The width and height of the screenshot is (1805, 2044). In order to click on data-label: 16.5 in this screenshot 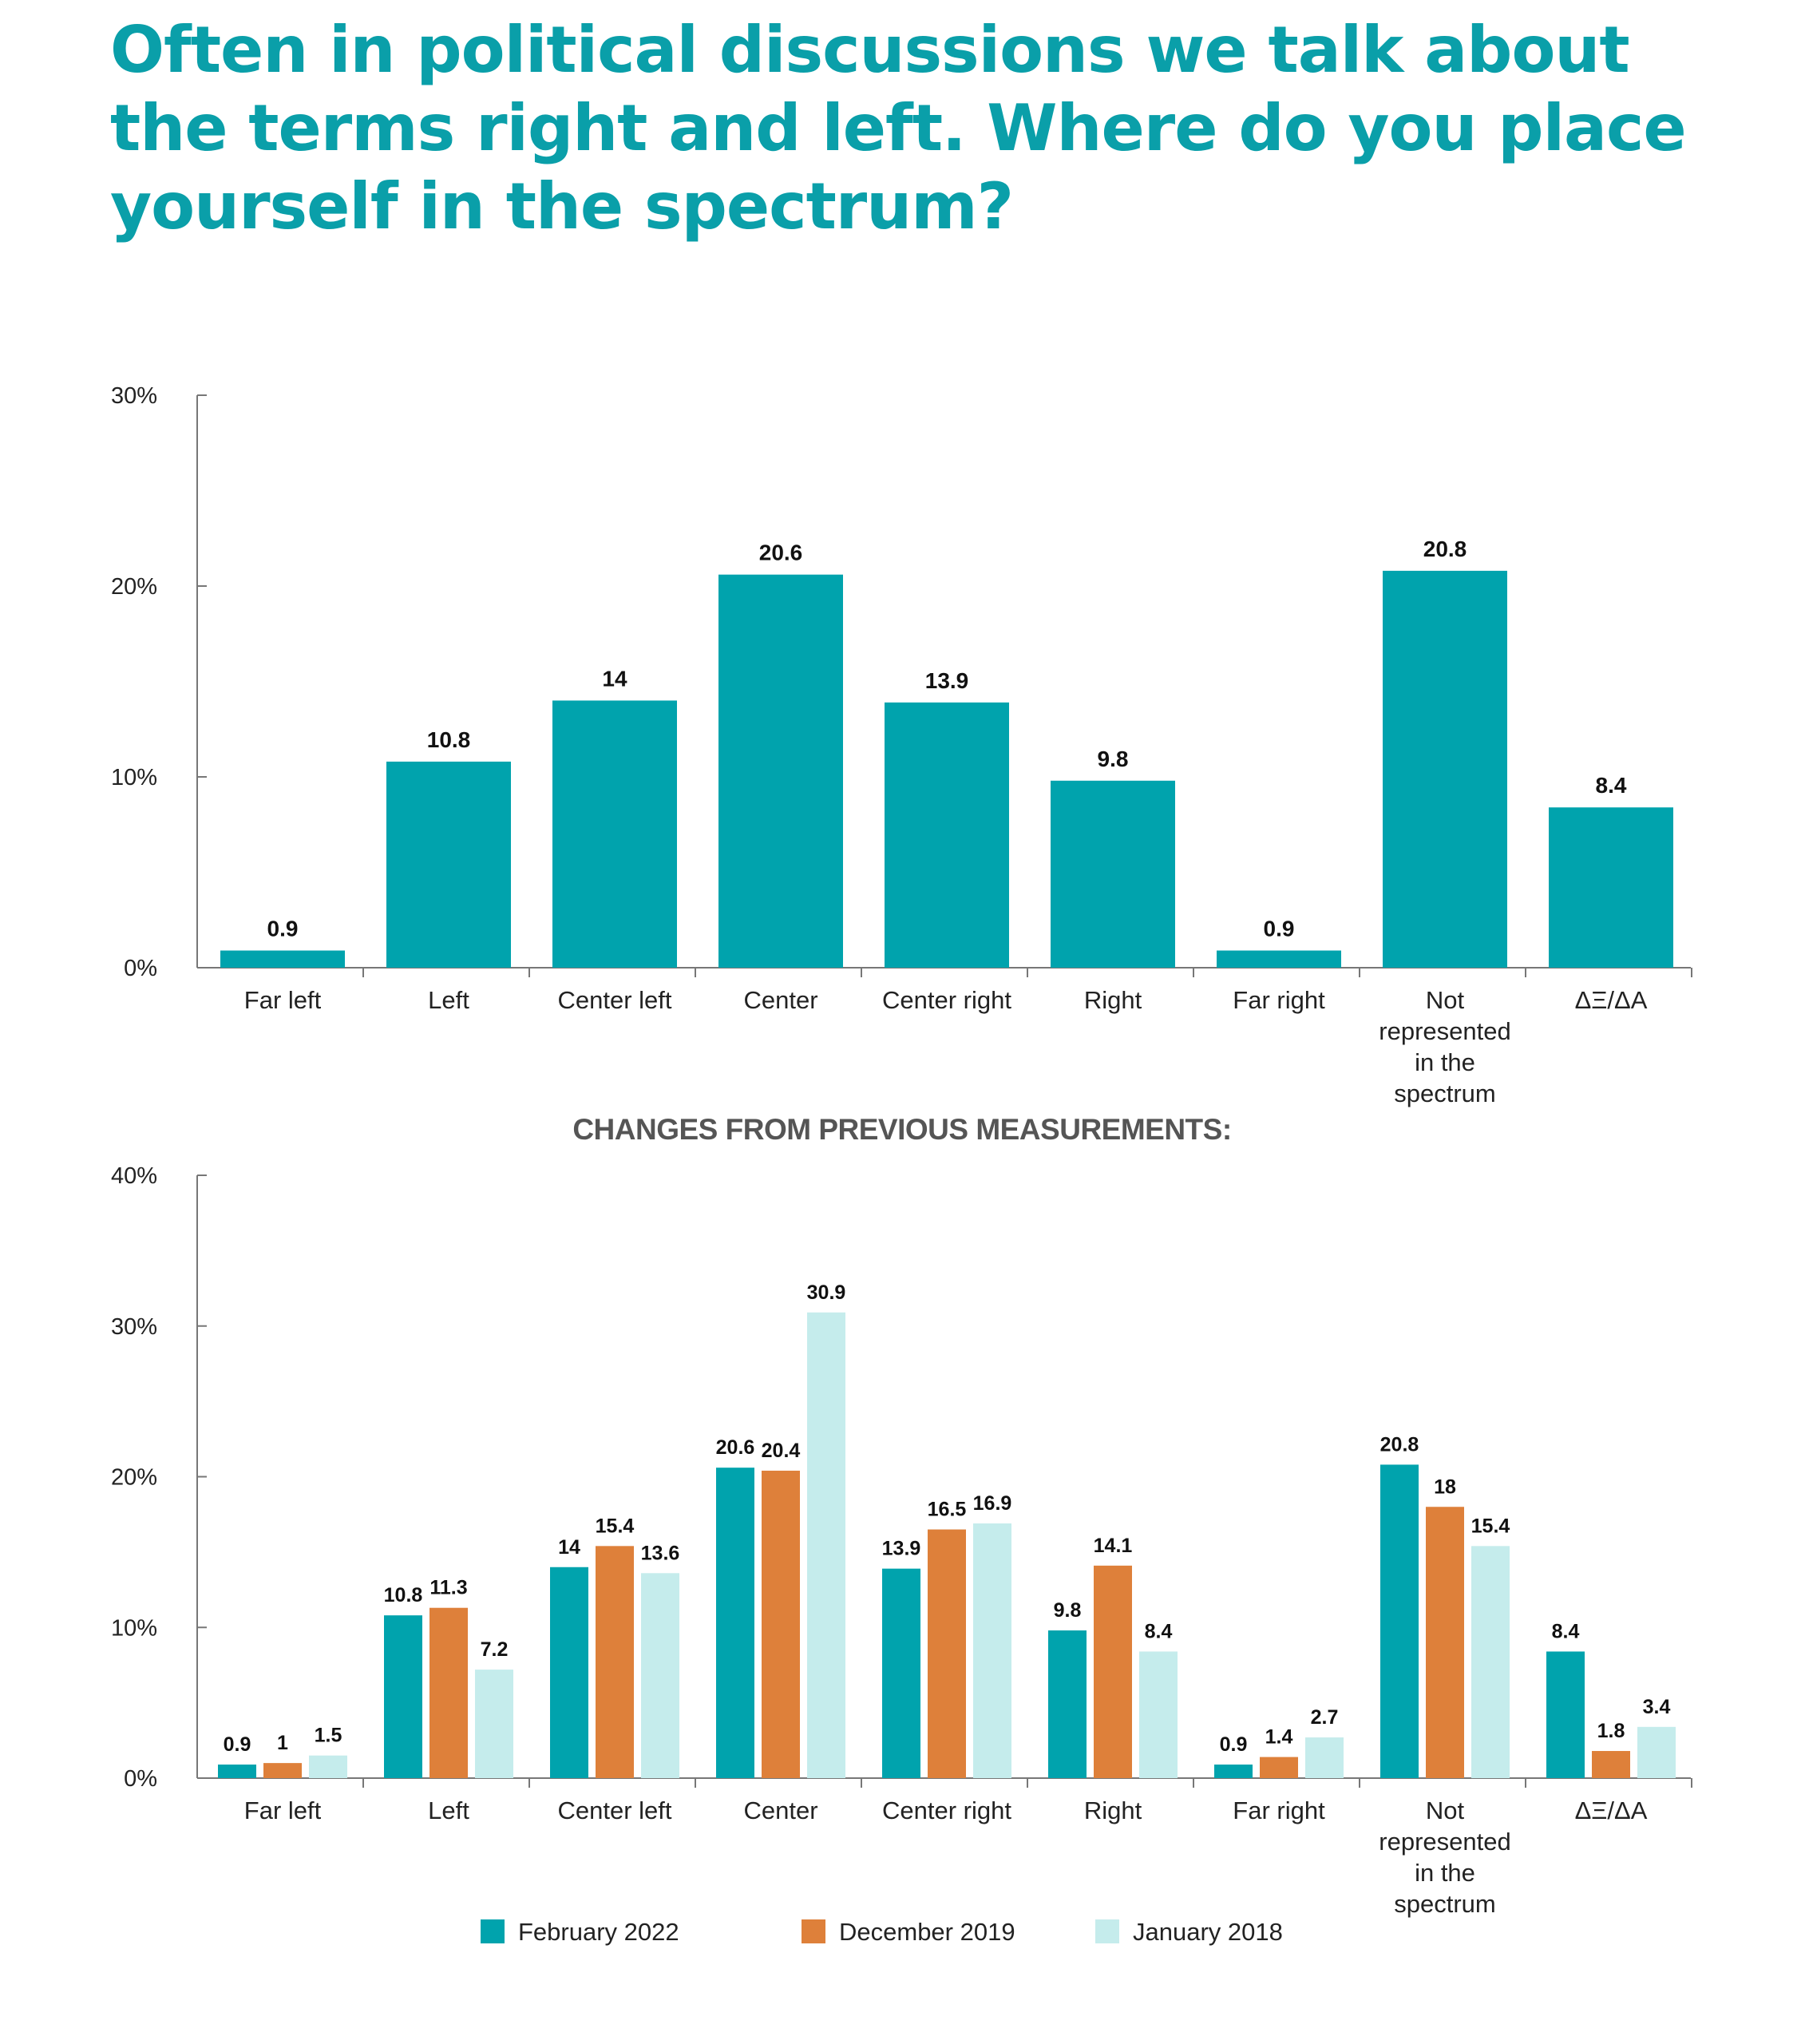, I will do `click(947, 1510)`.